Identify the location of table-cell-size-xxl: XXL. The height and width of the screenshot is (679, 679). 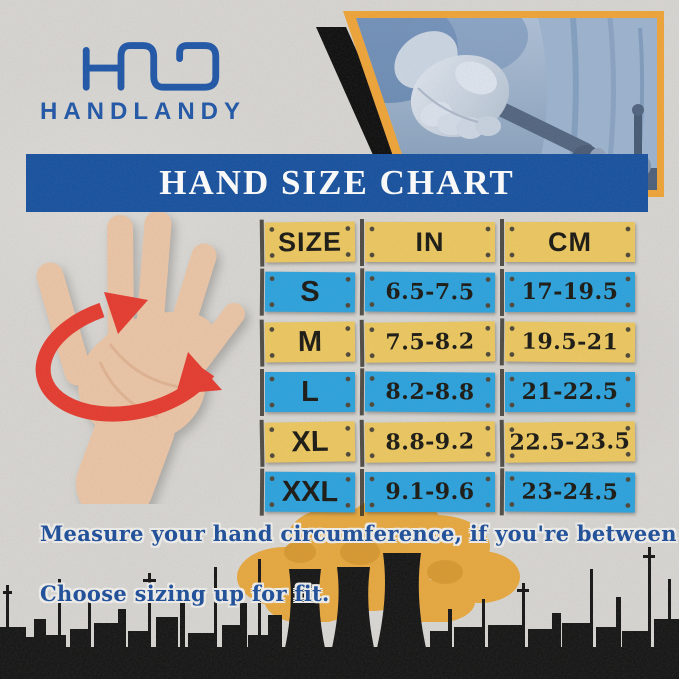
(310, 492).